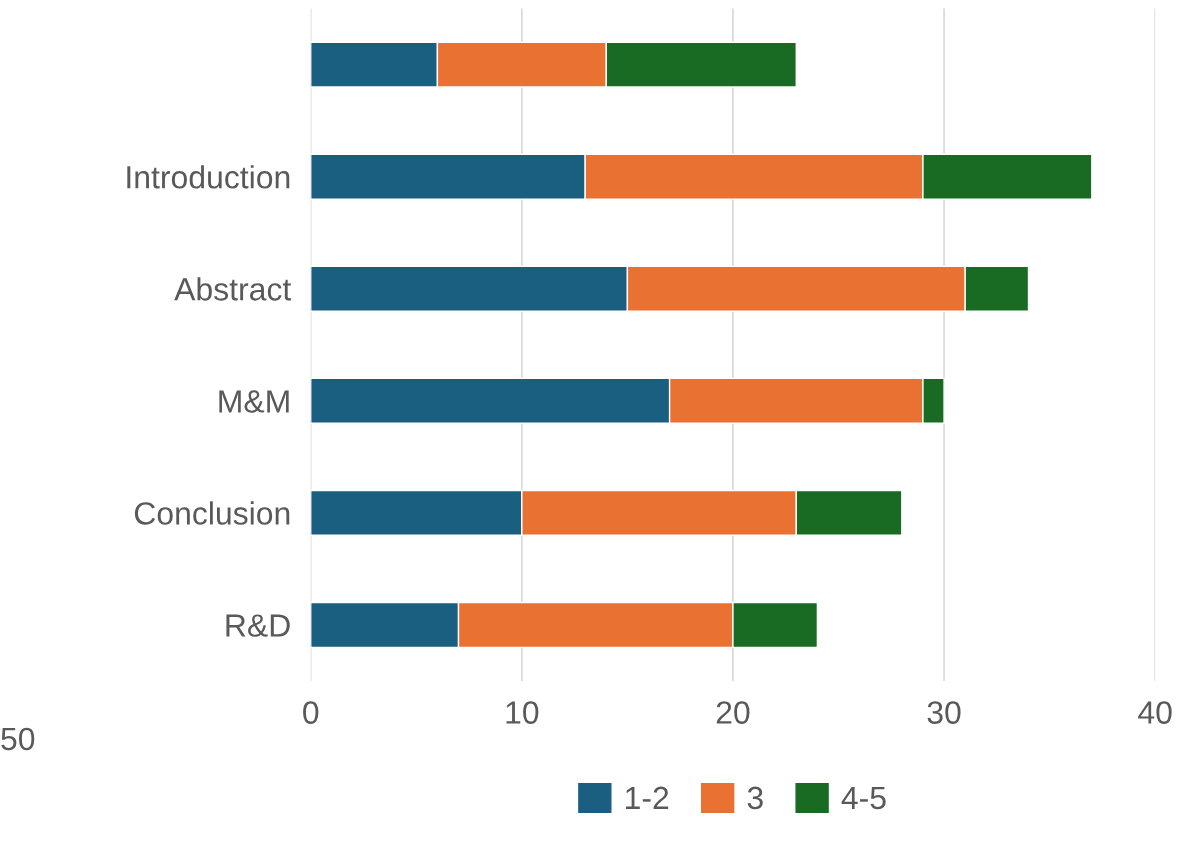 The height and width of the screenshot is (862, 1186). What do you see at coordinates (254, 401) in the screenshot?
I see `y-tick-label: M&M` at bounding box center [254, 401].